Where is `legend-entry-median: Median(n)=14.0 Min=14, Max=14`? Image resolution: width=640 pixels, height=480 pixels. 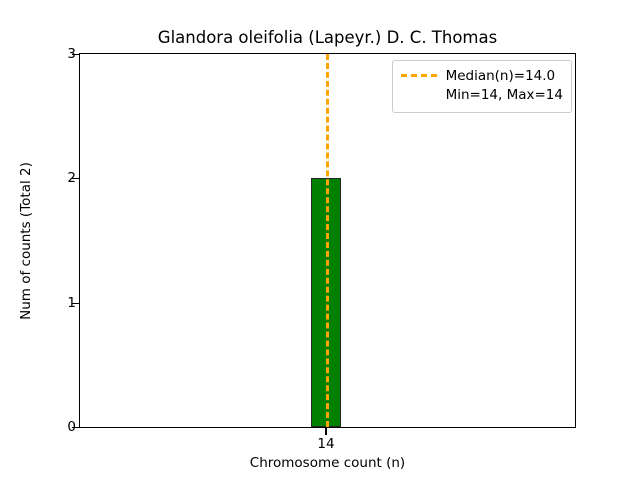 legend-entry-median: Median(n)=14.0 Min=14, Max=14 is located at coordinates (504, 86).